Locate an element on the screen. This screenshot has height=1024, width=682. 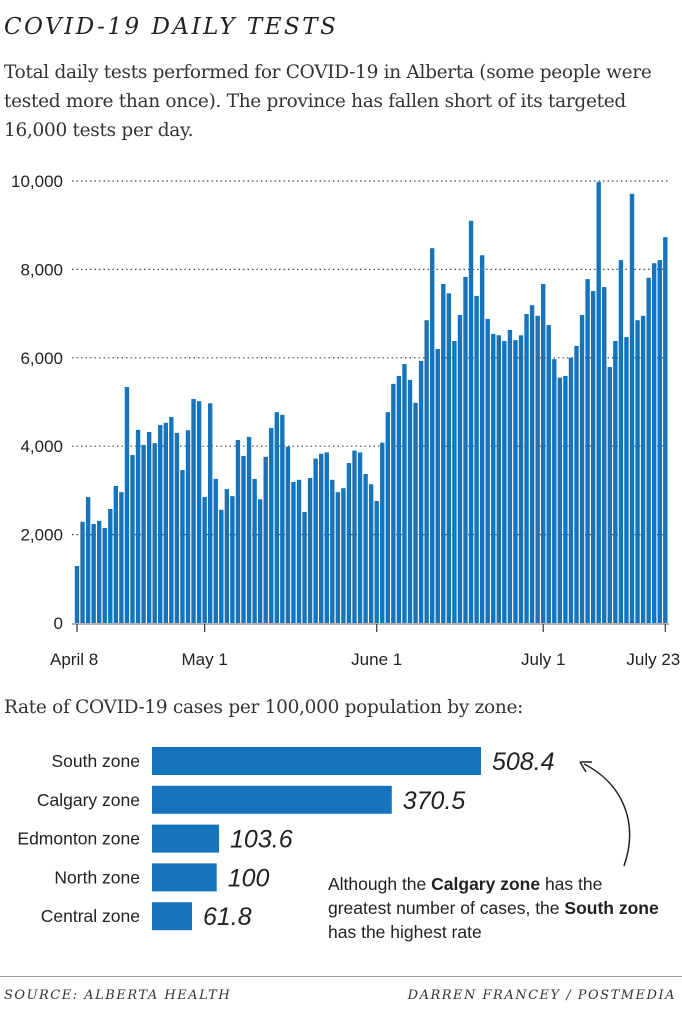
zone-label: South zone is located at coordinates (95, 761).